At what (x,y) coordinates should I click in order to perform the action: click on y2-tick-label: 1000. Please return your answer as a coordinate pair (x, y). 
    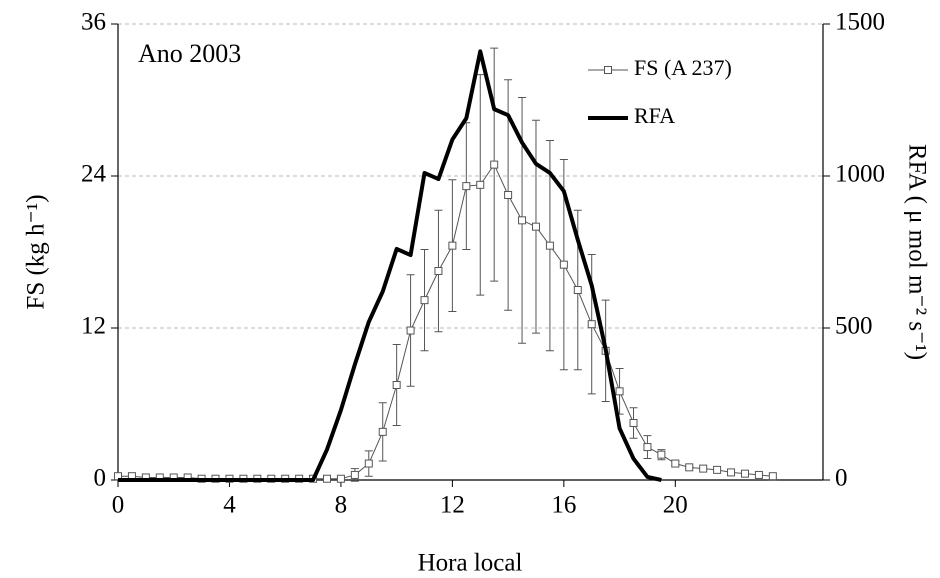
    Looking at the image, I should click on (860, 174).